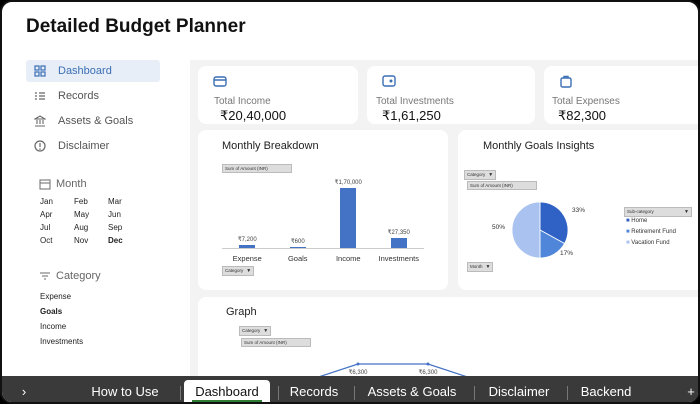 Image resolution: width=700 pixels, height=404 pixels. I want to click on sidebar-item-records: Records, so click(96, 96).